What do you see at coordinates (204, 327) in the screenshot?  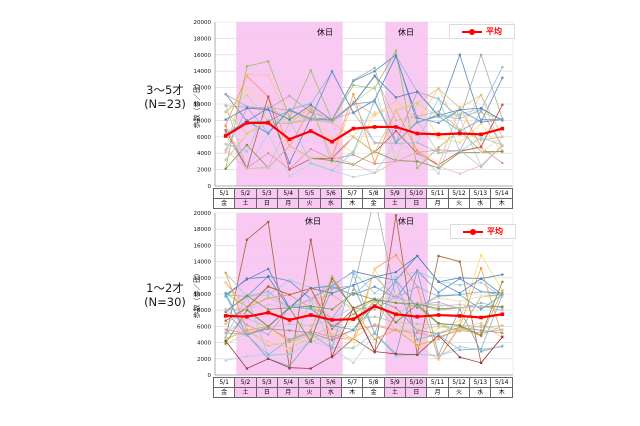 I see `y-tick-label: 6000` at bounding box center [204, 327].